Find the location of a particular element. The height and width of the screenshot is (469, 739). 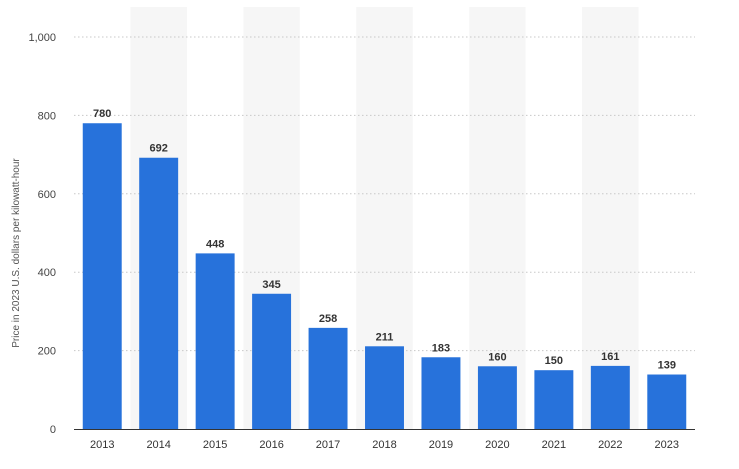

data-label: 211 is located at coordinates (385, 337).